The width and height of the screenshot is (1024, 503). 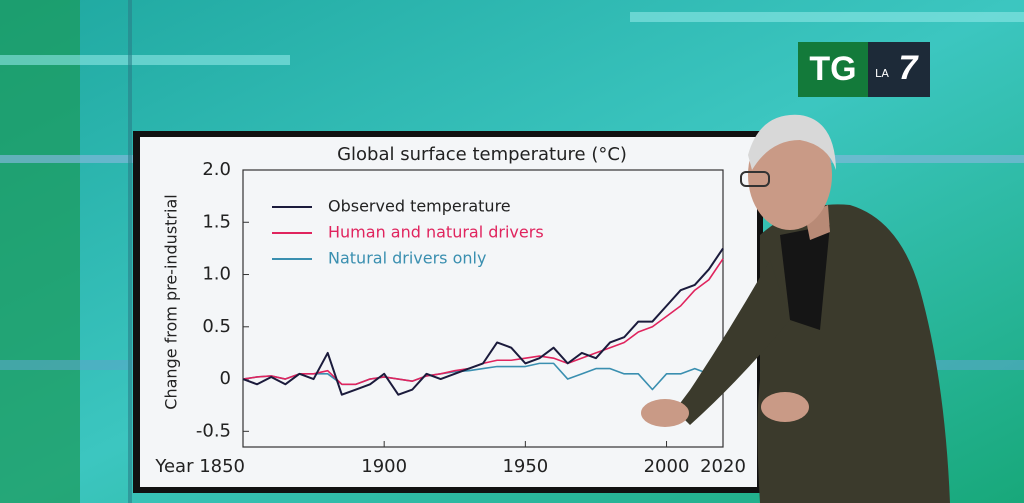 I want to click on logo-text: TG, so click(x=832, y=69).